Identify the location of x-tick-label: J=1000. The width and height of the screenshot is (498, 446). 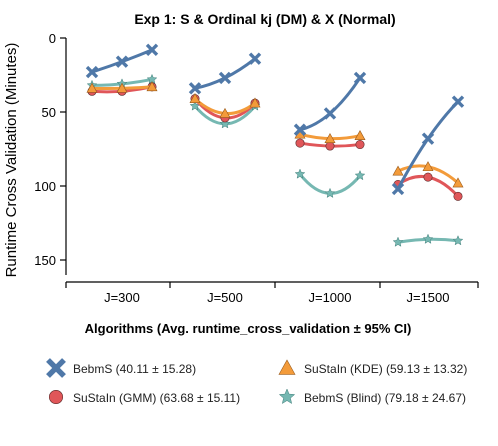
(329, 297).